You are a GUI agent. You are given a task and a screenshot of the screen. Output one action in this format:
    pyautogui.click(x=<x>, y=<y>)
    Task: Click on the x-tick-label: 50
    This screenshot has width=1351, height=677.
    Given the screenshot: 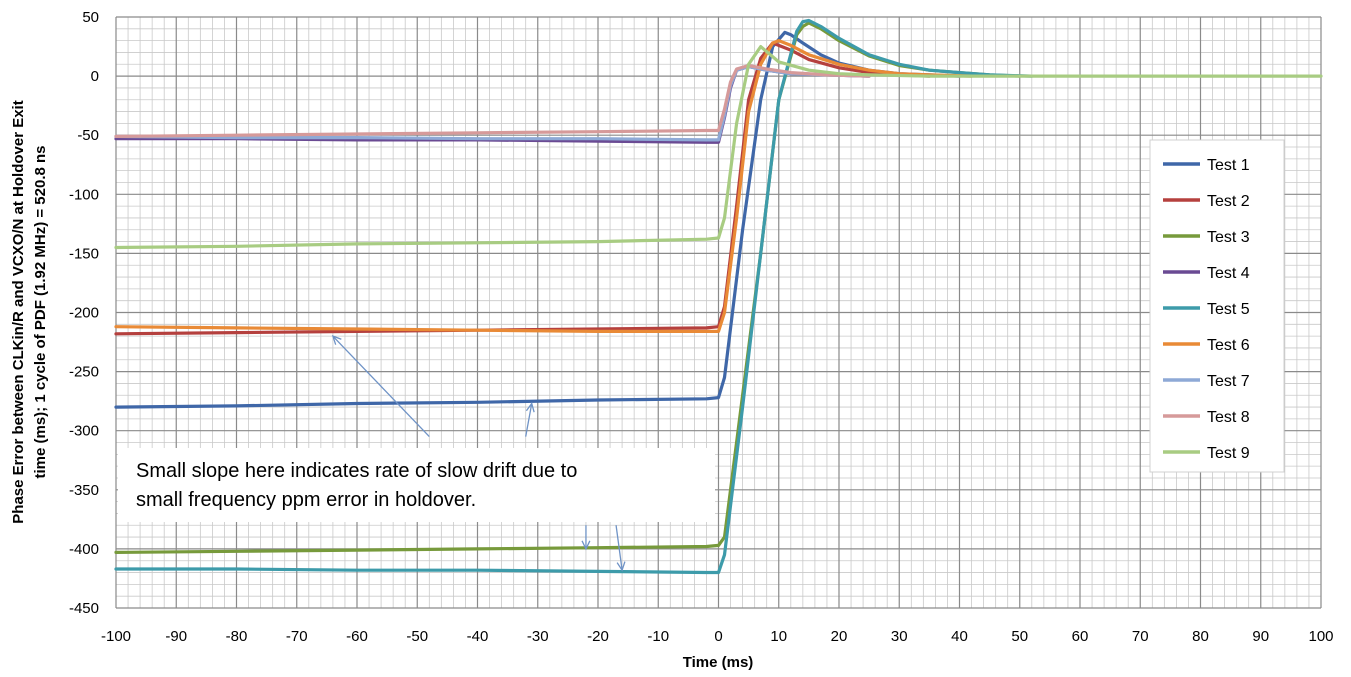 What is the action you would take?
    pyautogui.click(x=1019, y=636)
    